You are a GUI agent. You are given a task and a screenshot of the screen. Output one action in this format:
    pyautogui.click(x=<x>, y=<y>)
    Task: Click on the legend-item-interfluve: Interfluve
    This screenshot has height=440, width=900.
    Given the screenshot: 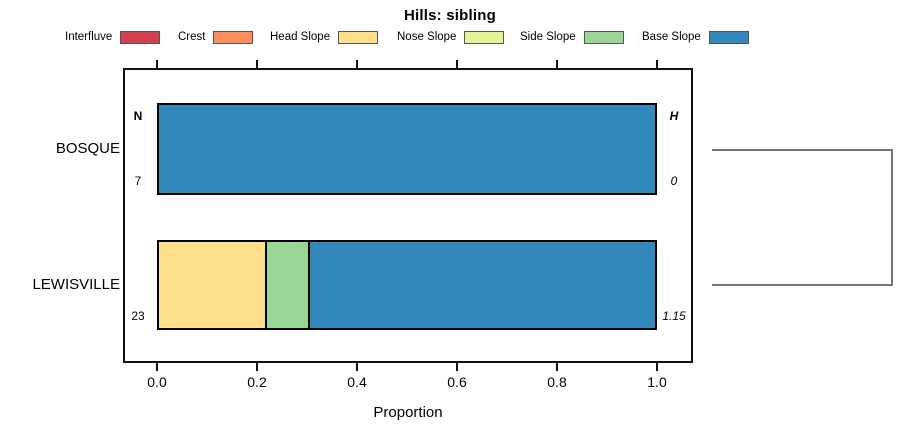 What is the action you would take?
    pyautogui.click(x=113, y=37)
    